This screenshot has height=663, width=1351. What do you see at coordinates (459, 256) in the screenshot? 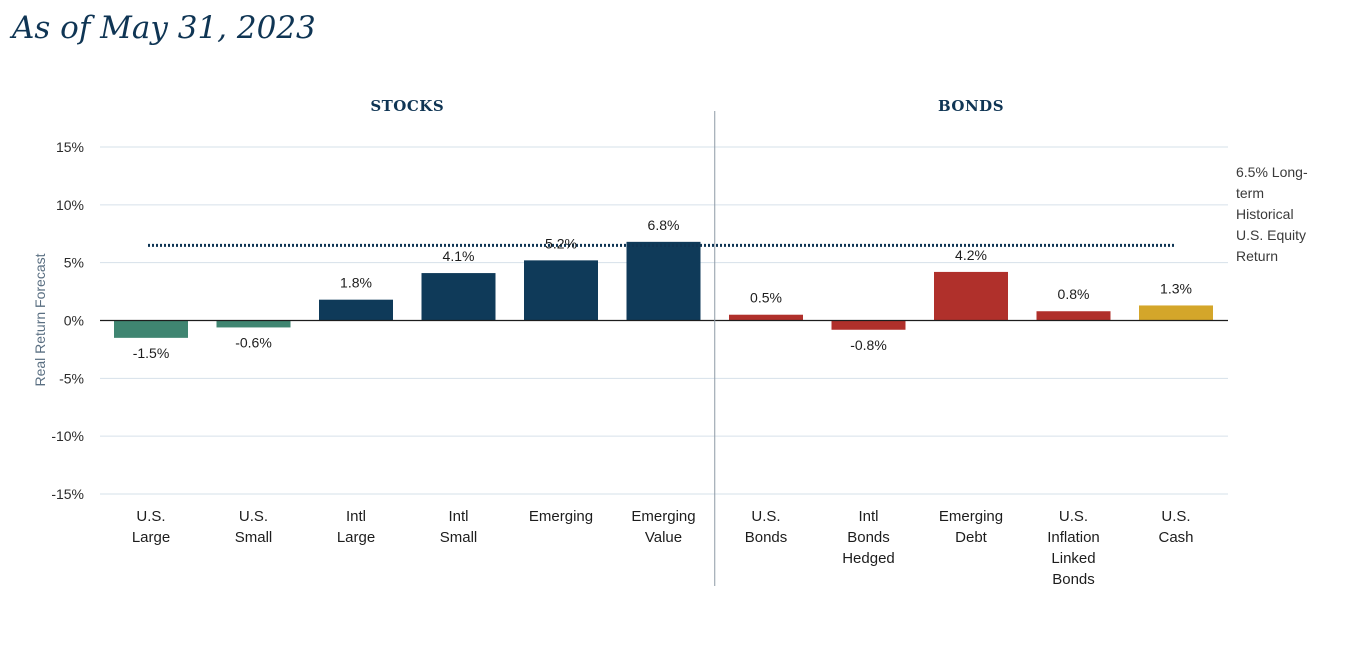
I see `data-label: 4.1%` at bounding box center [459, 256].